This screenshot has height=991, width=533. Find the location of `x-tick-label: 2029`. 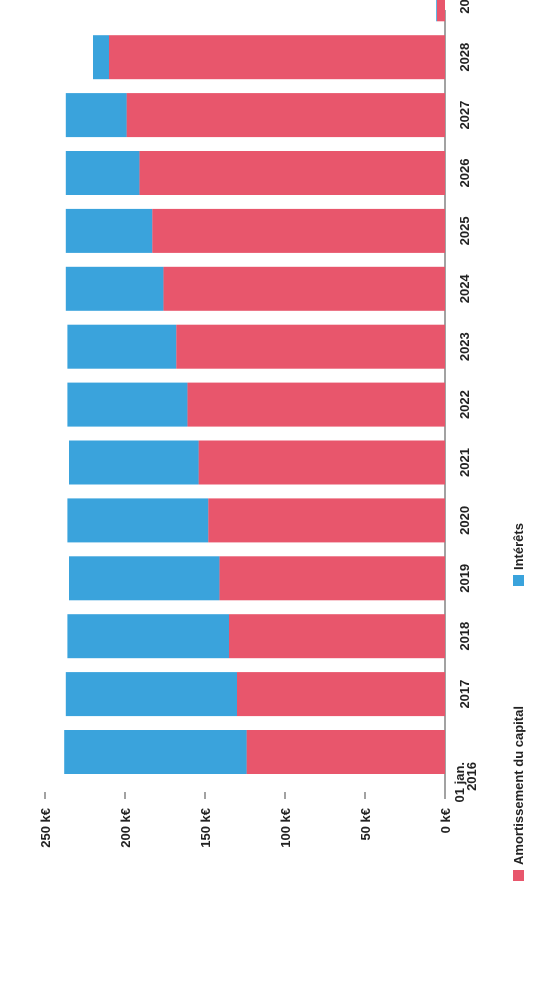

x-tick-label: 2029 is located at coordinates (464, 7).